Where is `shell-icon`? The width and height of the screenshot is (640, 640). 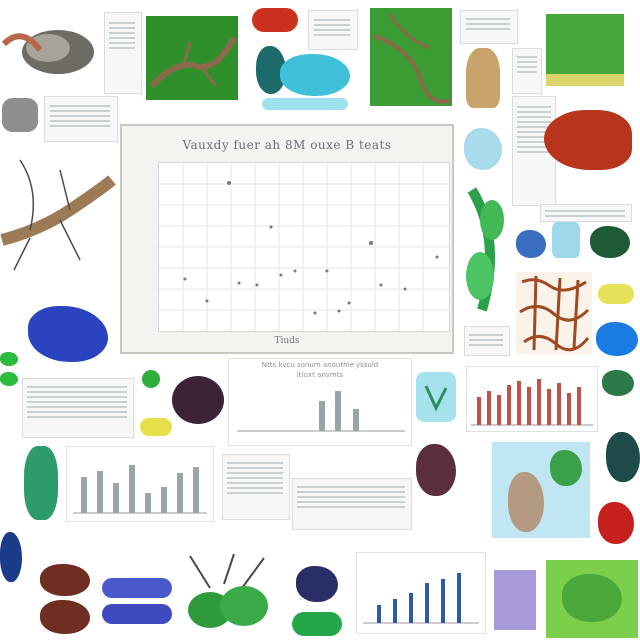
shell-icon is located at coordinates (47, 52).